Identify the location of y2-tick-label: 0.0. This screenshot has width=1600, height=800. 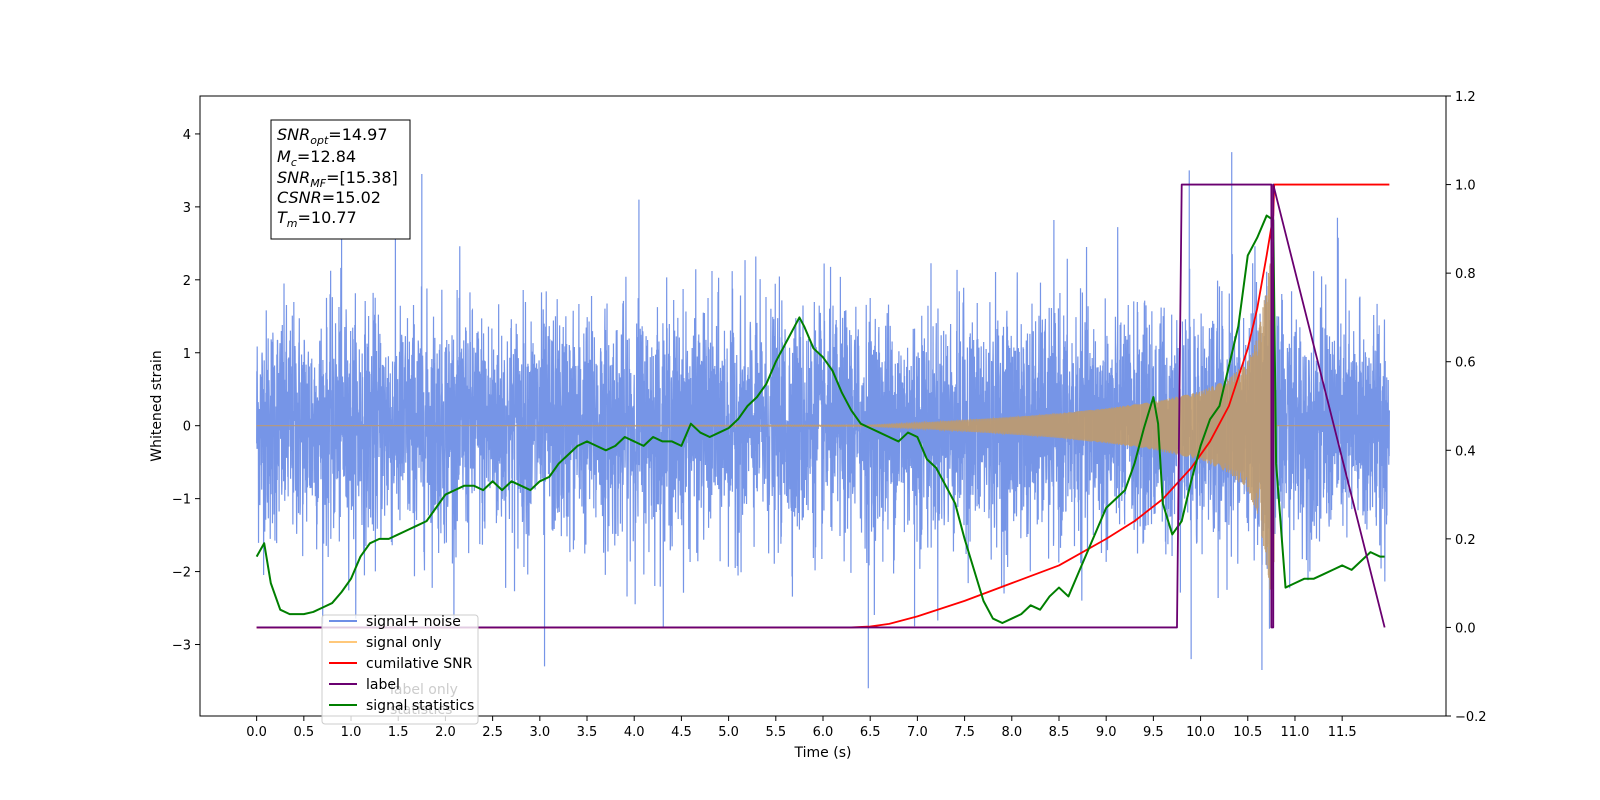
(1465, 628).